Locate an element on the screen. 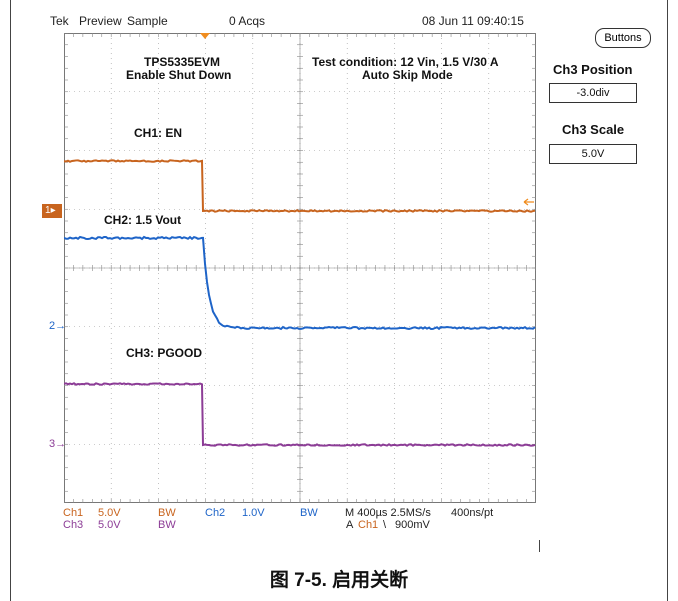 The image size is (678, 601). ch2-ground-marker: 2→ is located at coordinates (57, 326).